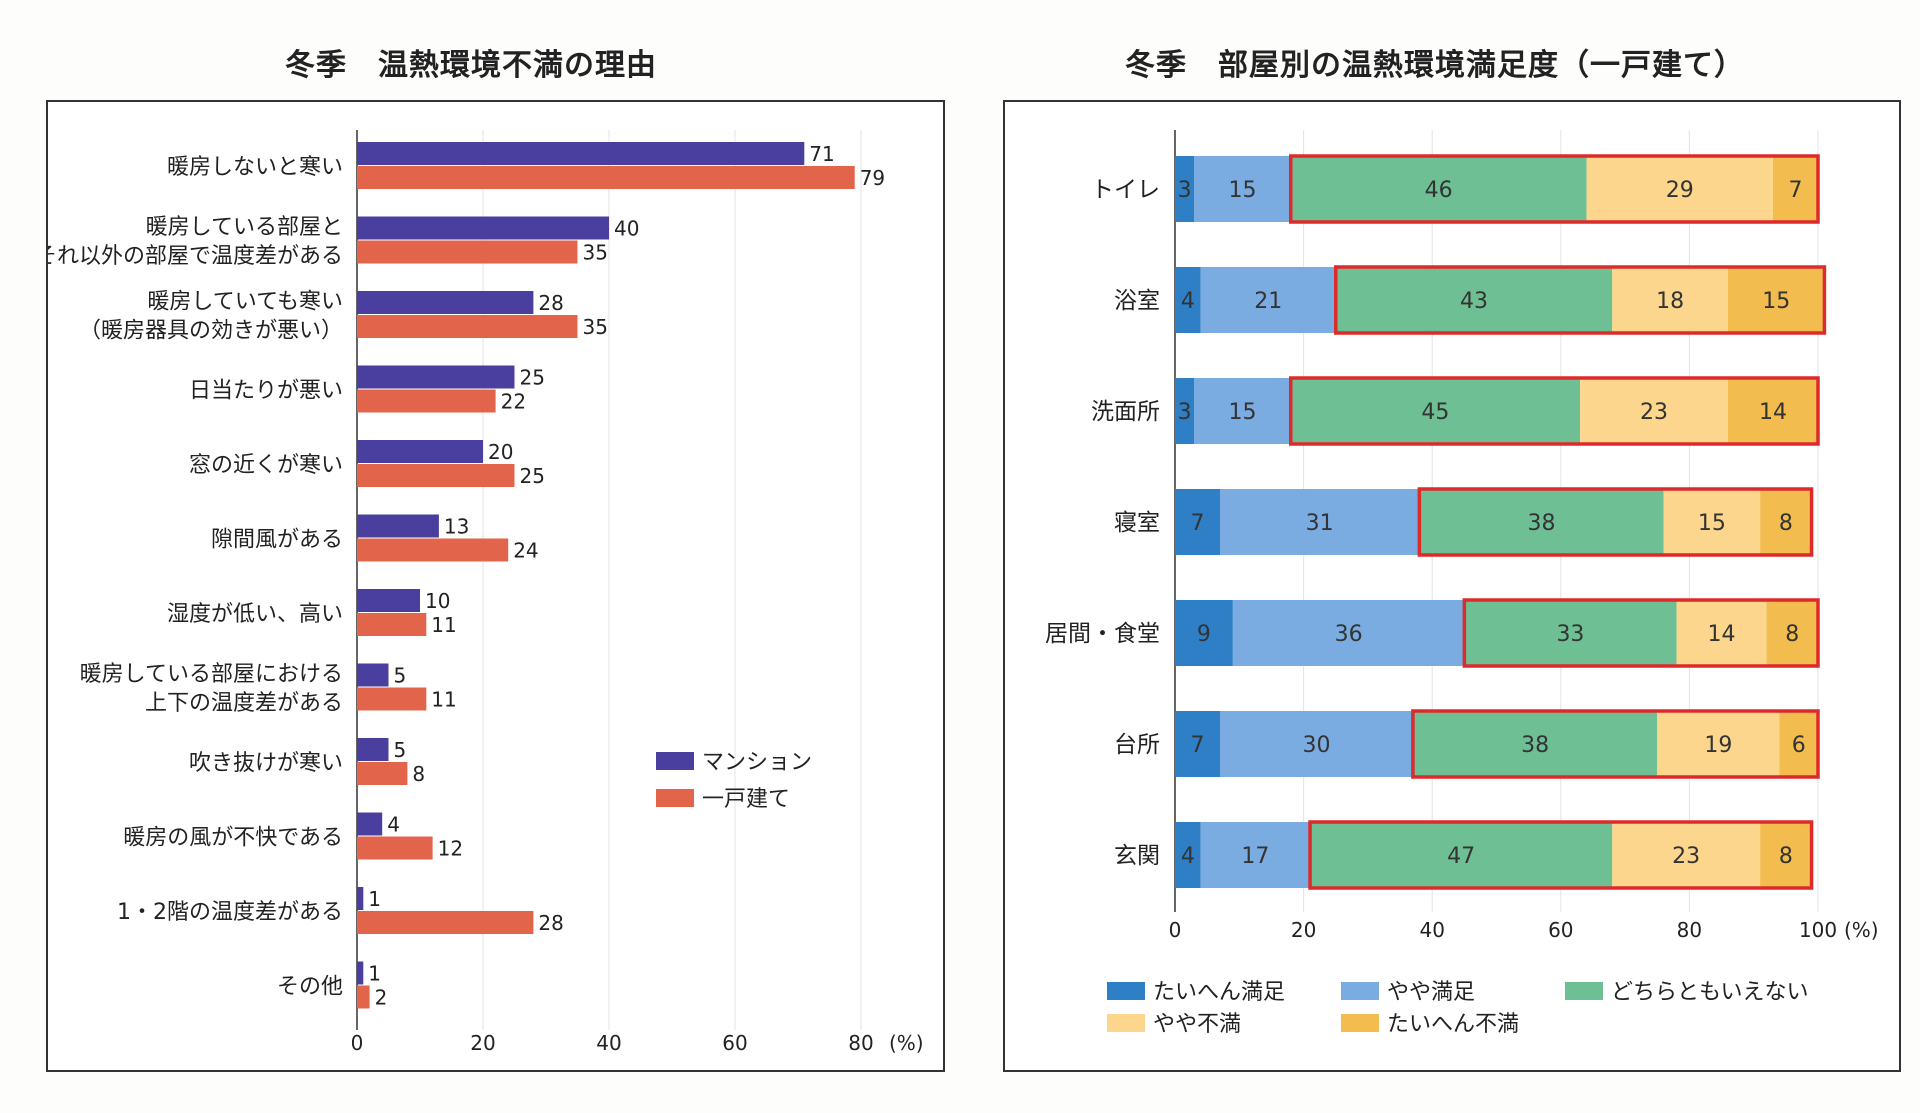 This screenshot has width=1920, height=1113. I want to click on segment-label: 19, so click(1718, 745).